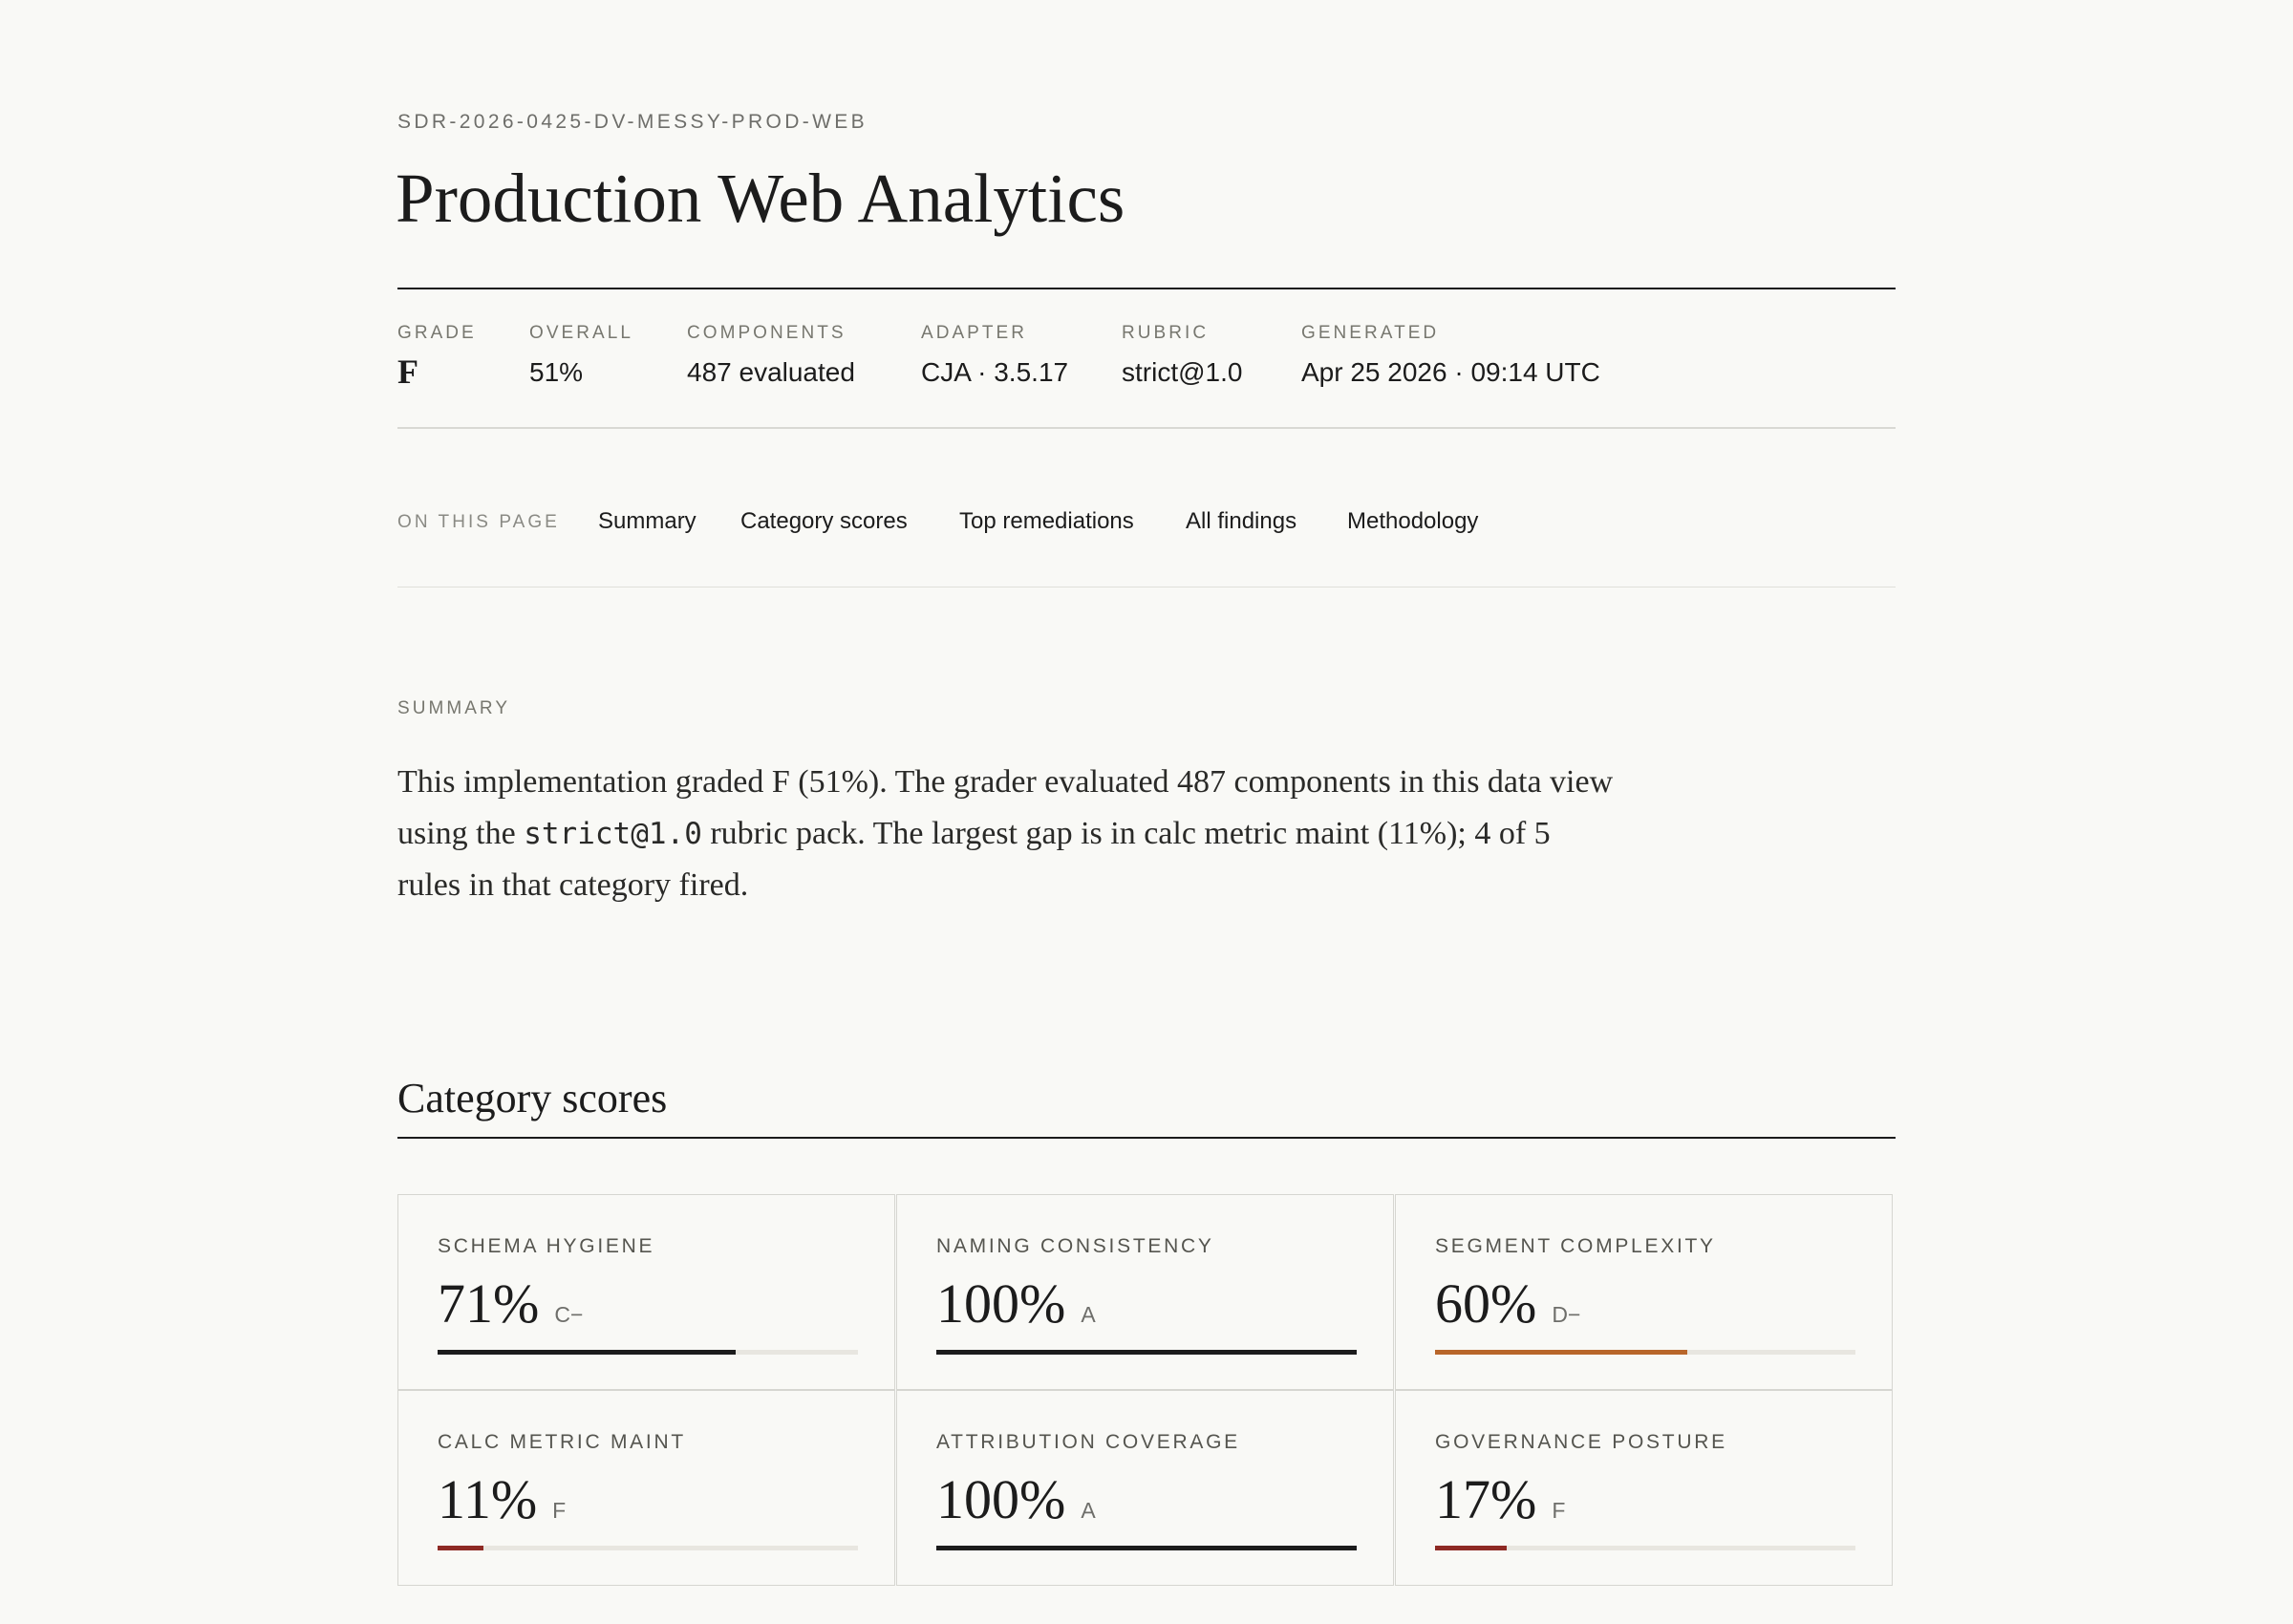  Describe the element at coordinates (1486, 1499) in the screenshot. I see `category-score: 17%` at that location.